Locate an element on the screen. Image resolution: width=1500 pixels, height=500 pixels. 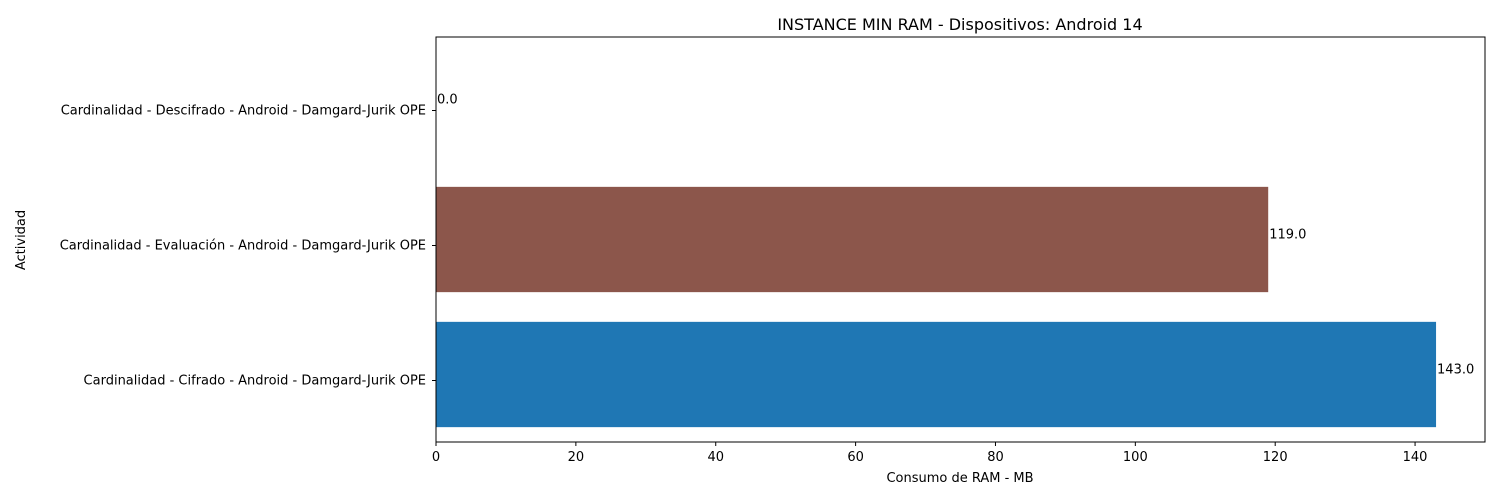
x-tick-label: 60 is located at coordinates (855, 457).